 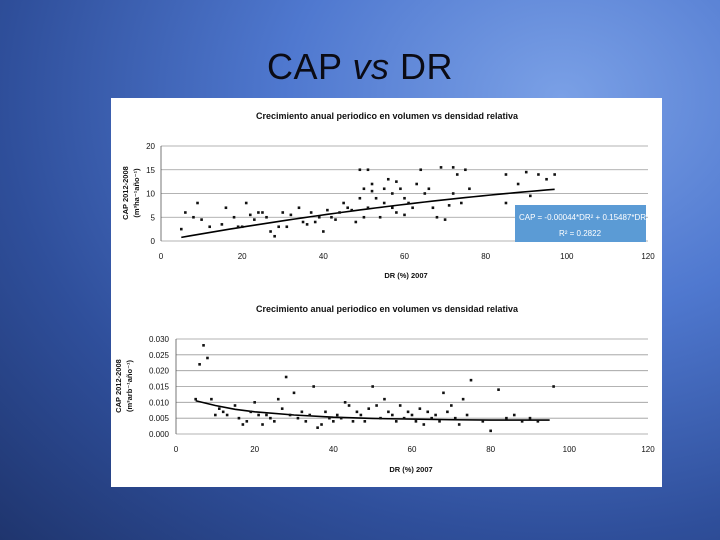 What do you see at coordinates (426, 66) in the screenshot?
I see `title-end: DR` at bounding box center [426, 66].